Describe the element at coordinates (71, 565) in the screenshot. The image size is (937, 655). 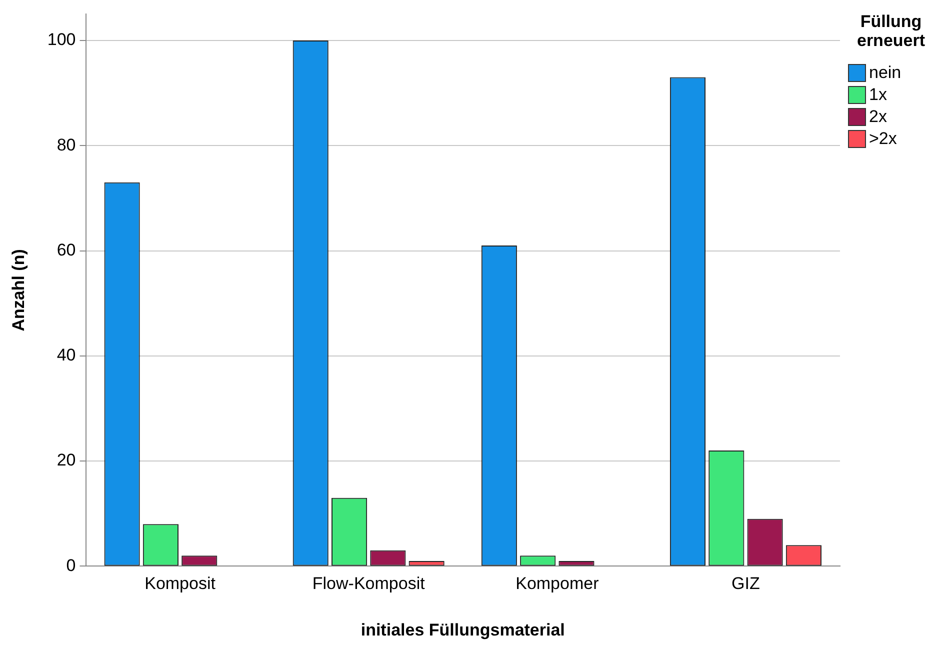
I see `y-tick-label: 0` at that location.